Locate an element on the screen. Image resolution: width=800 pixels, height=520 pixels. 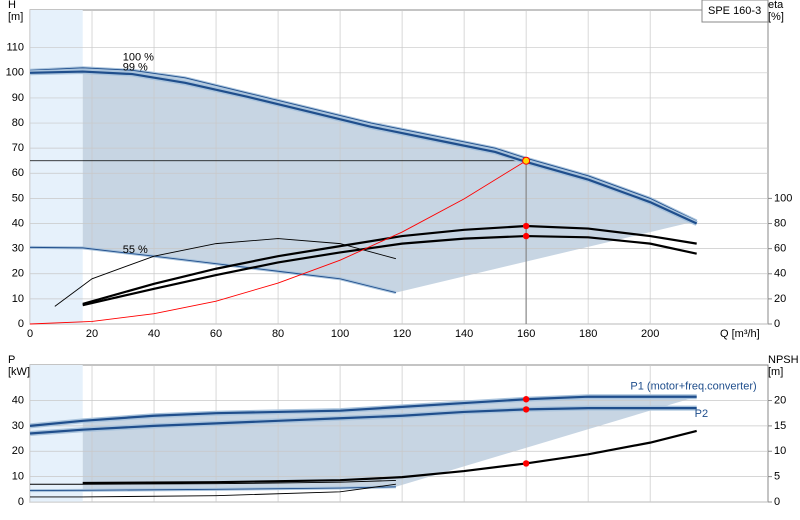
chart-title: SPE 160-3 is located at coordinates (734, 11).